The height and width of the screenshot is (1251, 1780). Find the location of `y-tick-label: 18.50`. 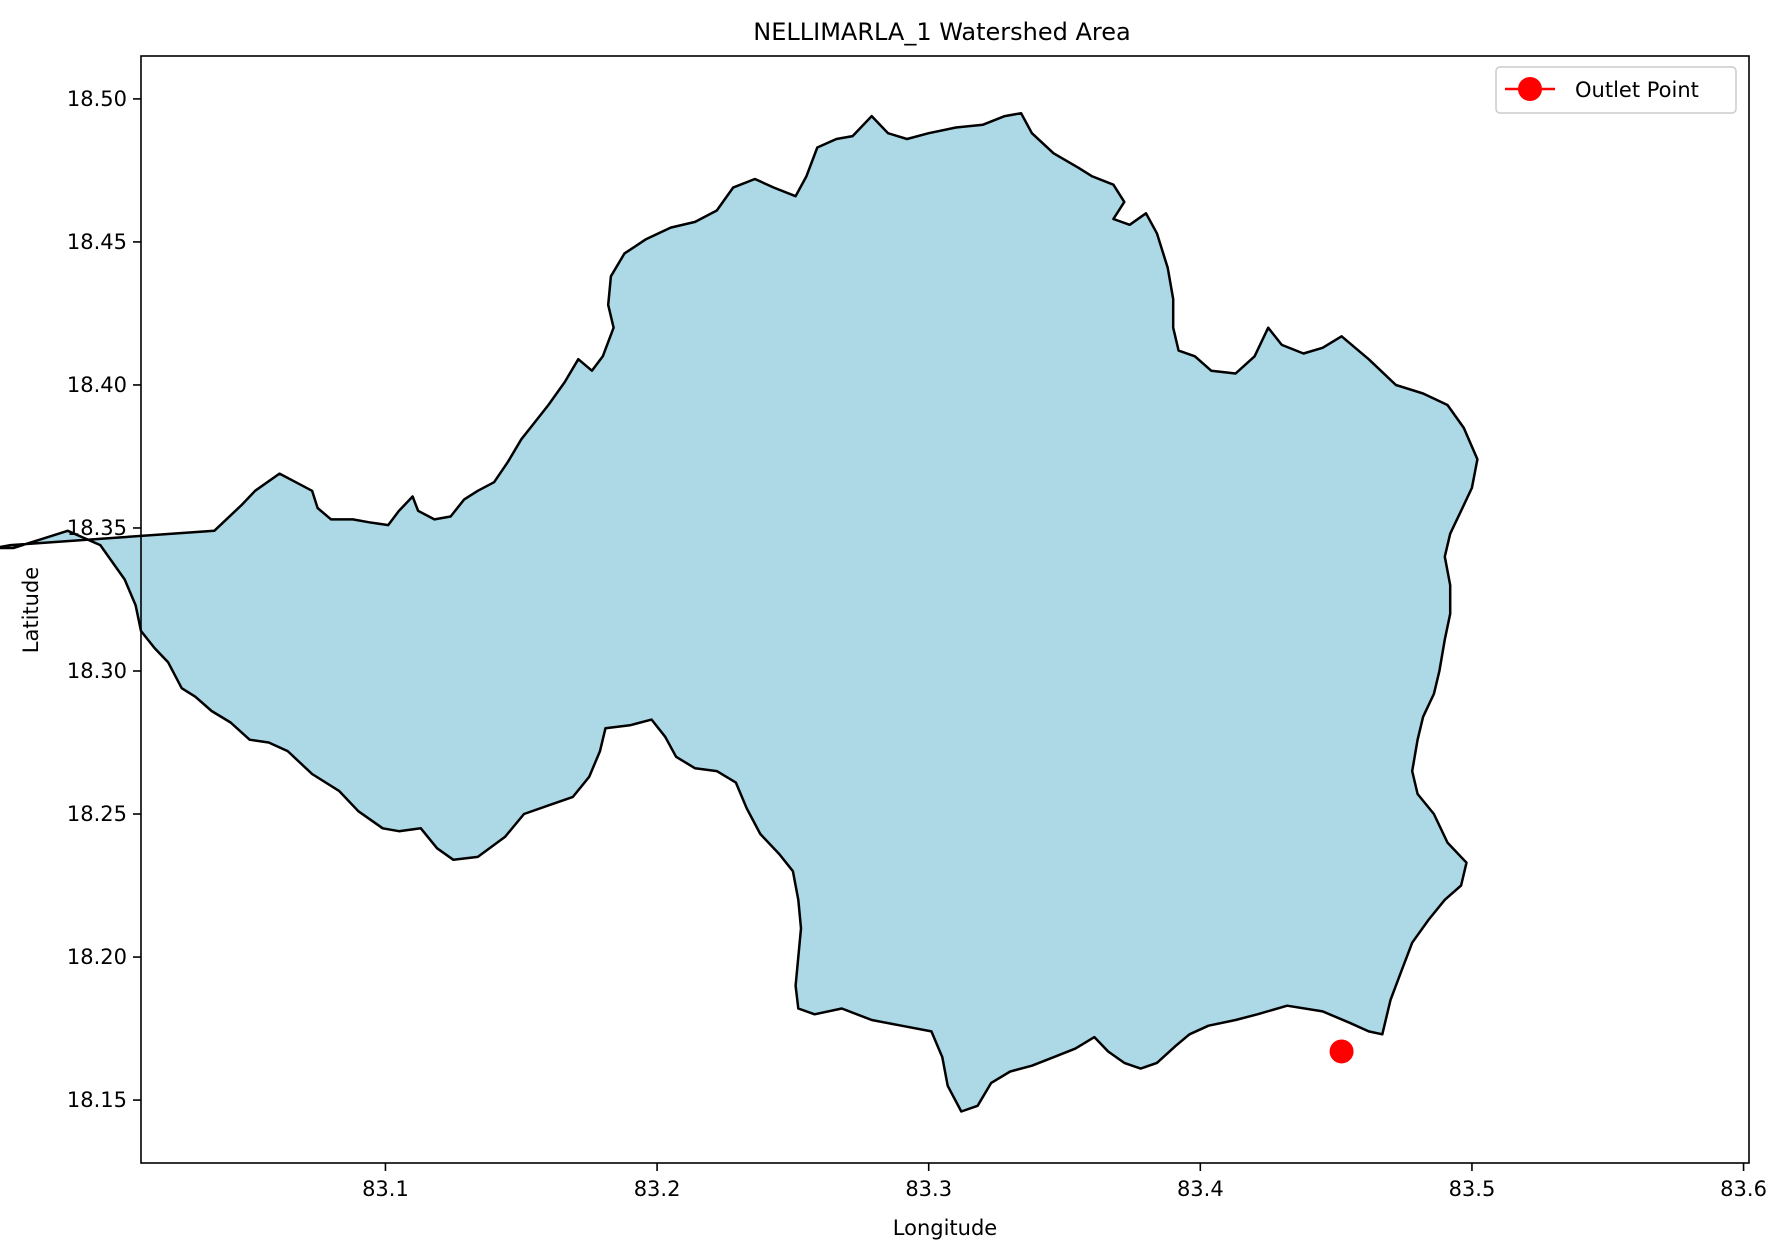

y-tick-label: 18.50 is located at coordinates (97, 99).